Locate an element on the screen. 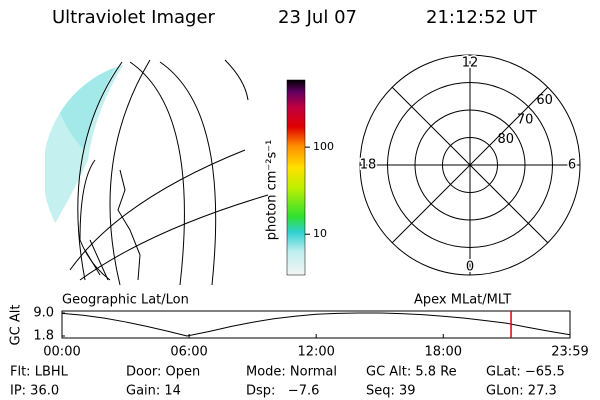 The image size is (600, 400). footer-item: Door: Open is located at coordinates (163, 372).